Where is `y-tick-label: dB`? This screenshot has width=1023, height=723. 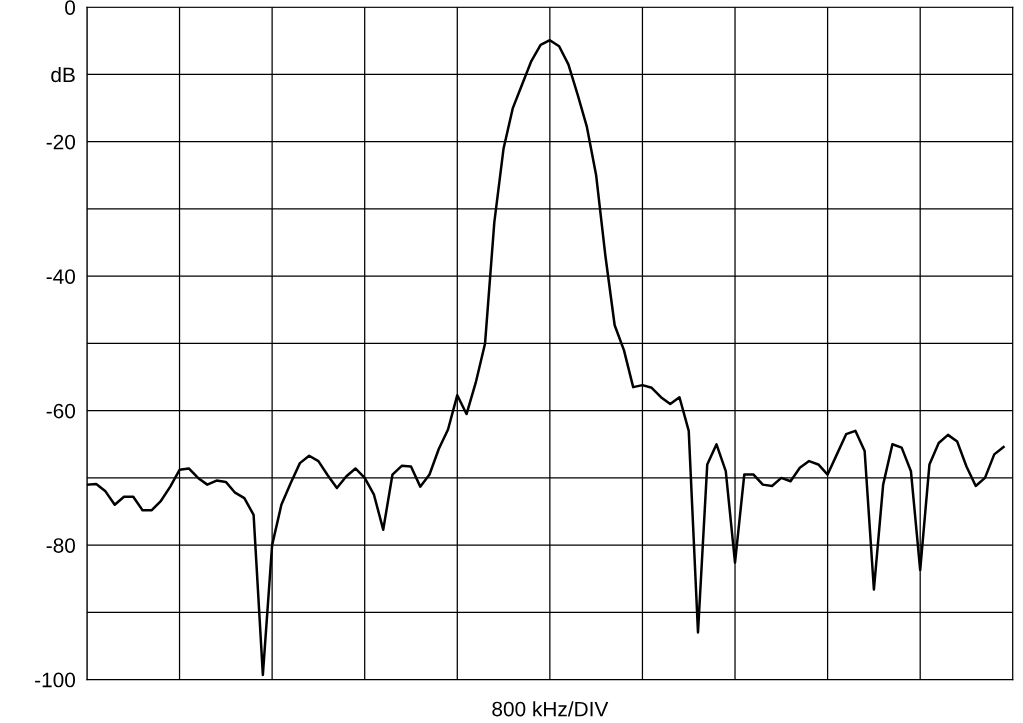
y-tick-label: dB is located at coordinates (63, 74).